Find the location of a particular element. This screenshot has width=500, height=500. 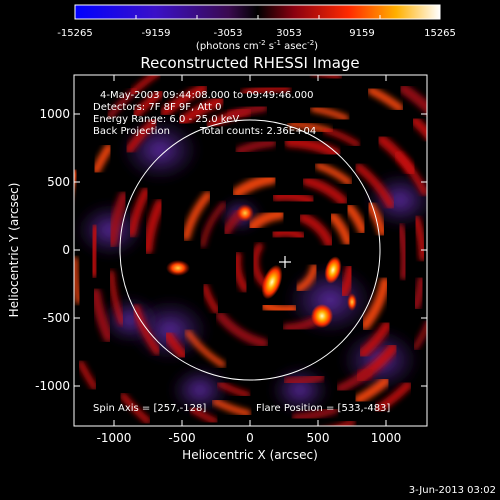

plot-title: Reconstructed RHESSI Image is located at coordinates (249, 63).